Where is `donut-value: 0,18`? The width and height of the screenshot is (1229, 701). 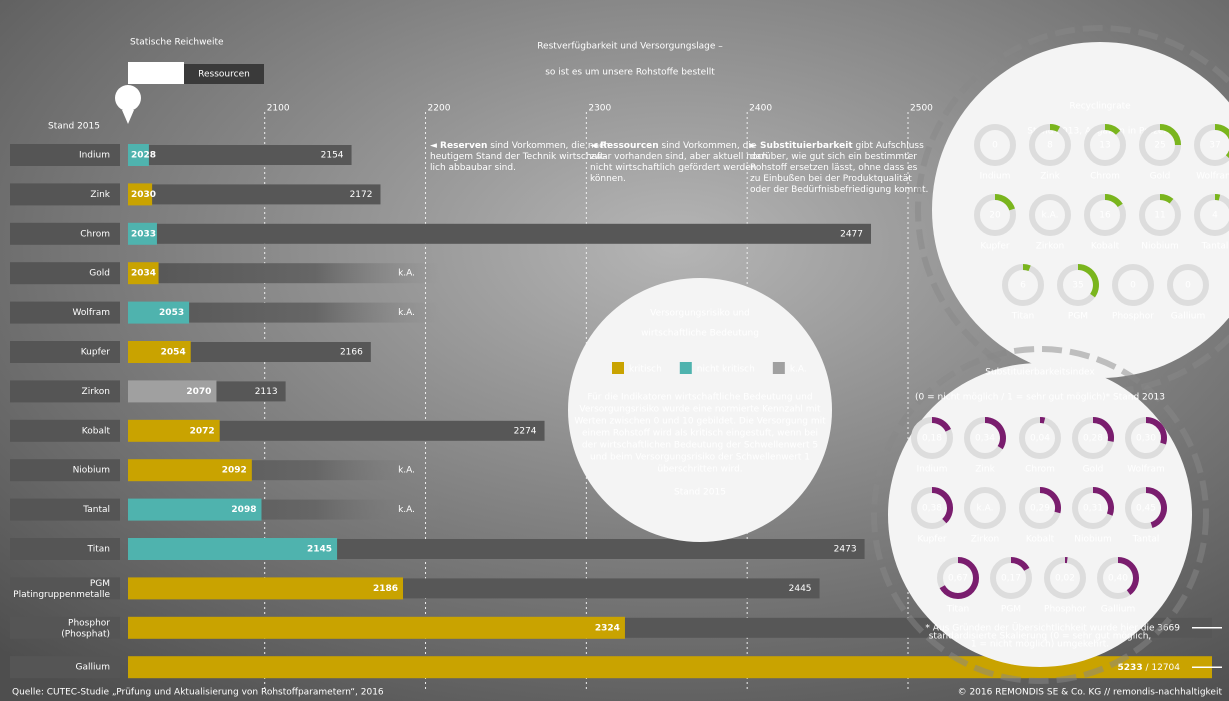
donut-value: 0,18 is located at coordinates (932, 439).